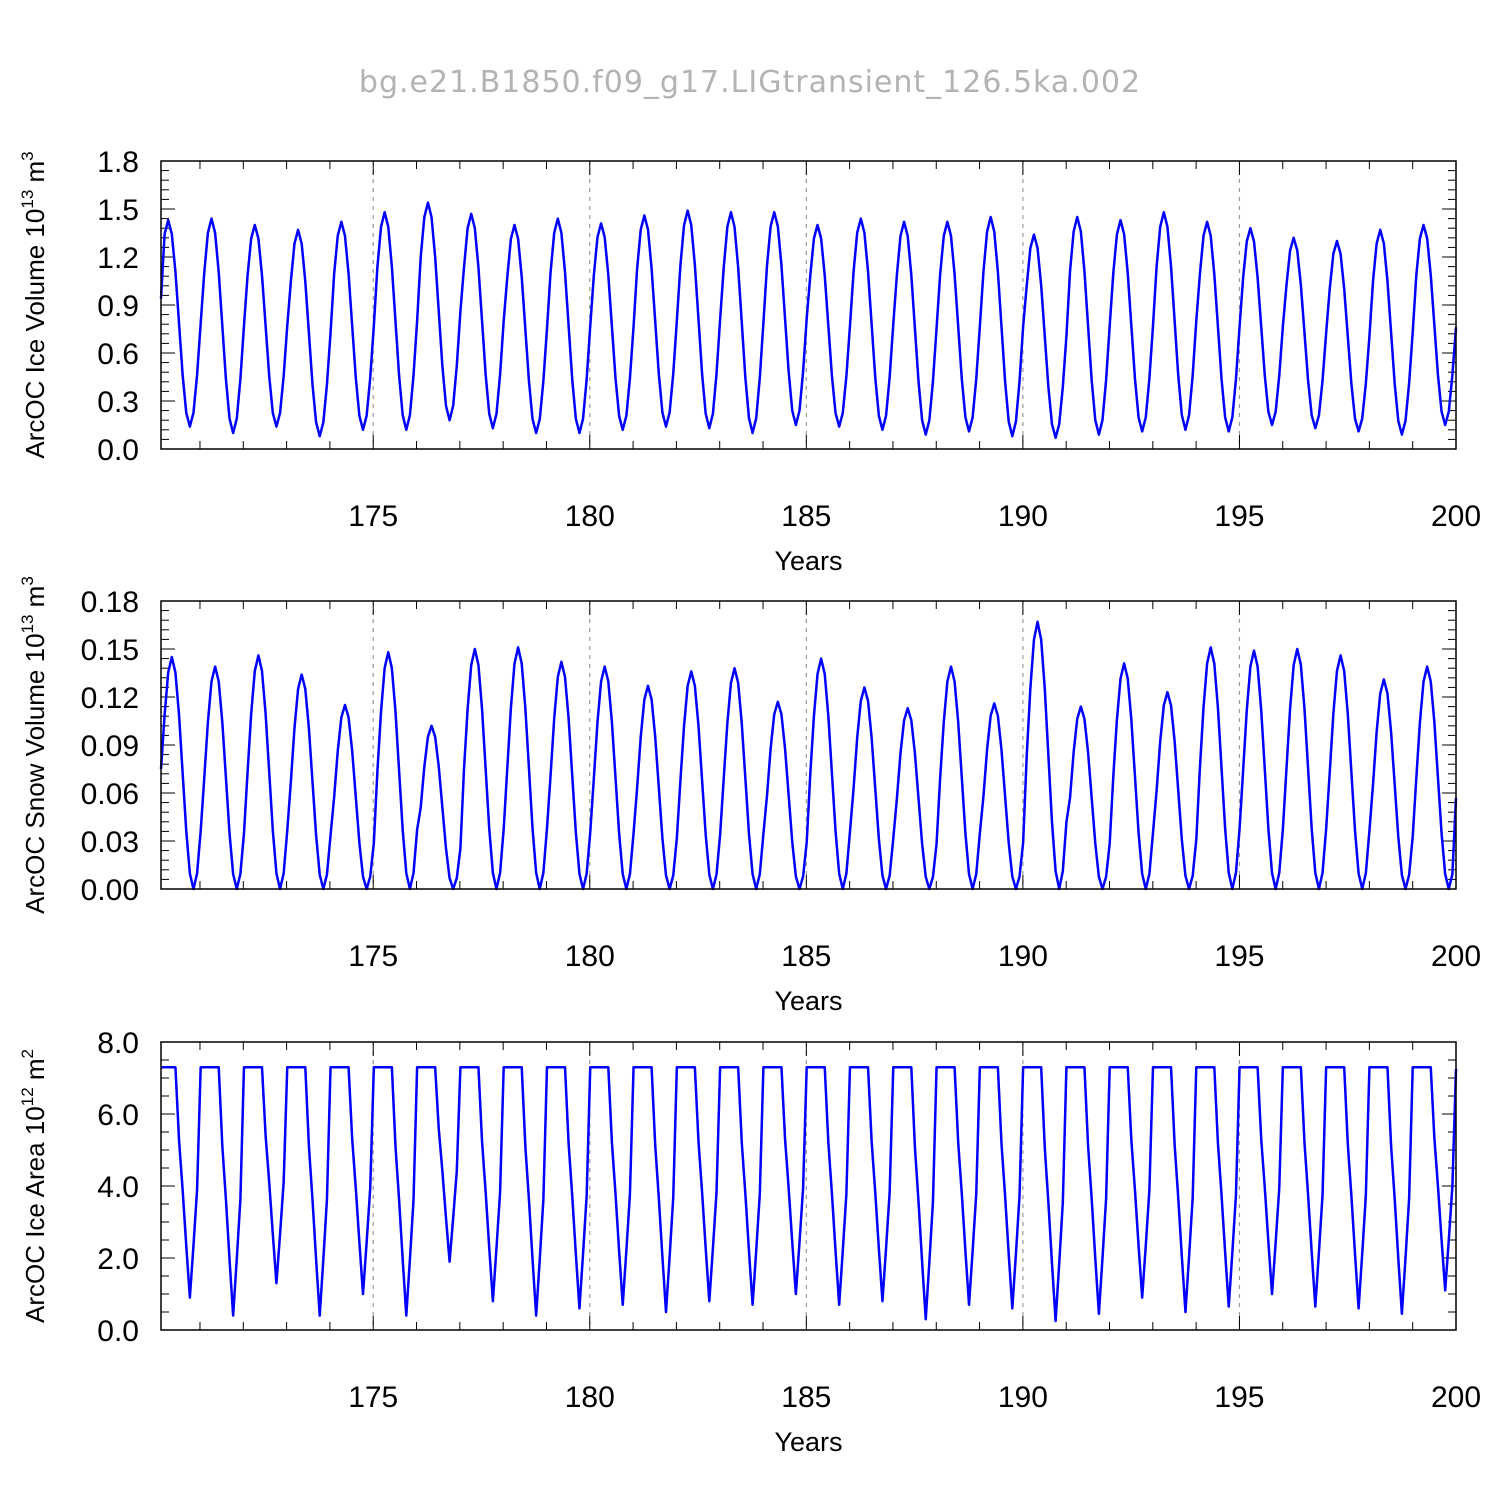 The width and height of the screenshot is (1500, 1500). Describe the element at coordinates (110, 890) in the screenshot. I see `y-tick-label: 0.00` at that location.